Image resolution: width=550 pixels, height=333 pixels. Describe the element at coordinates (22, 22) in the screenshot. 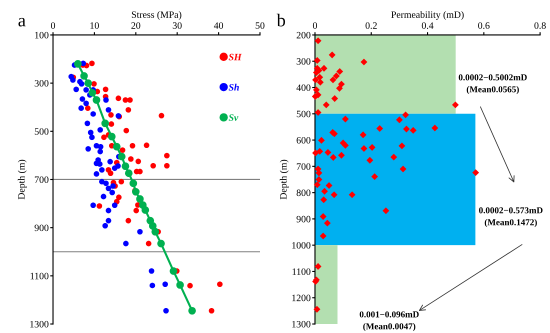

I see `chart-title: a` at that location.